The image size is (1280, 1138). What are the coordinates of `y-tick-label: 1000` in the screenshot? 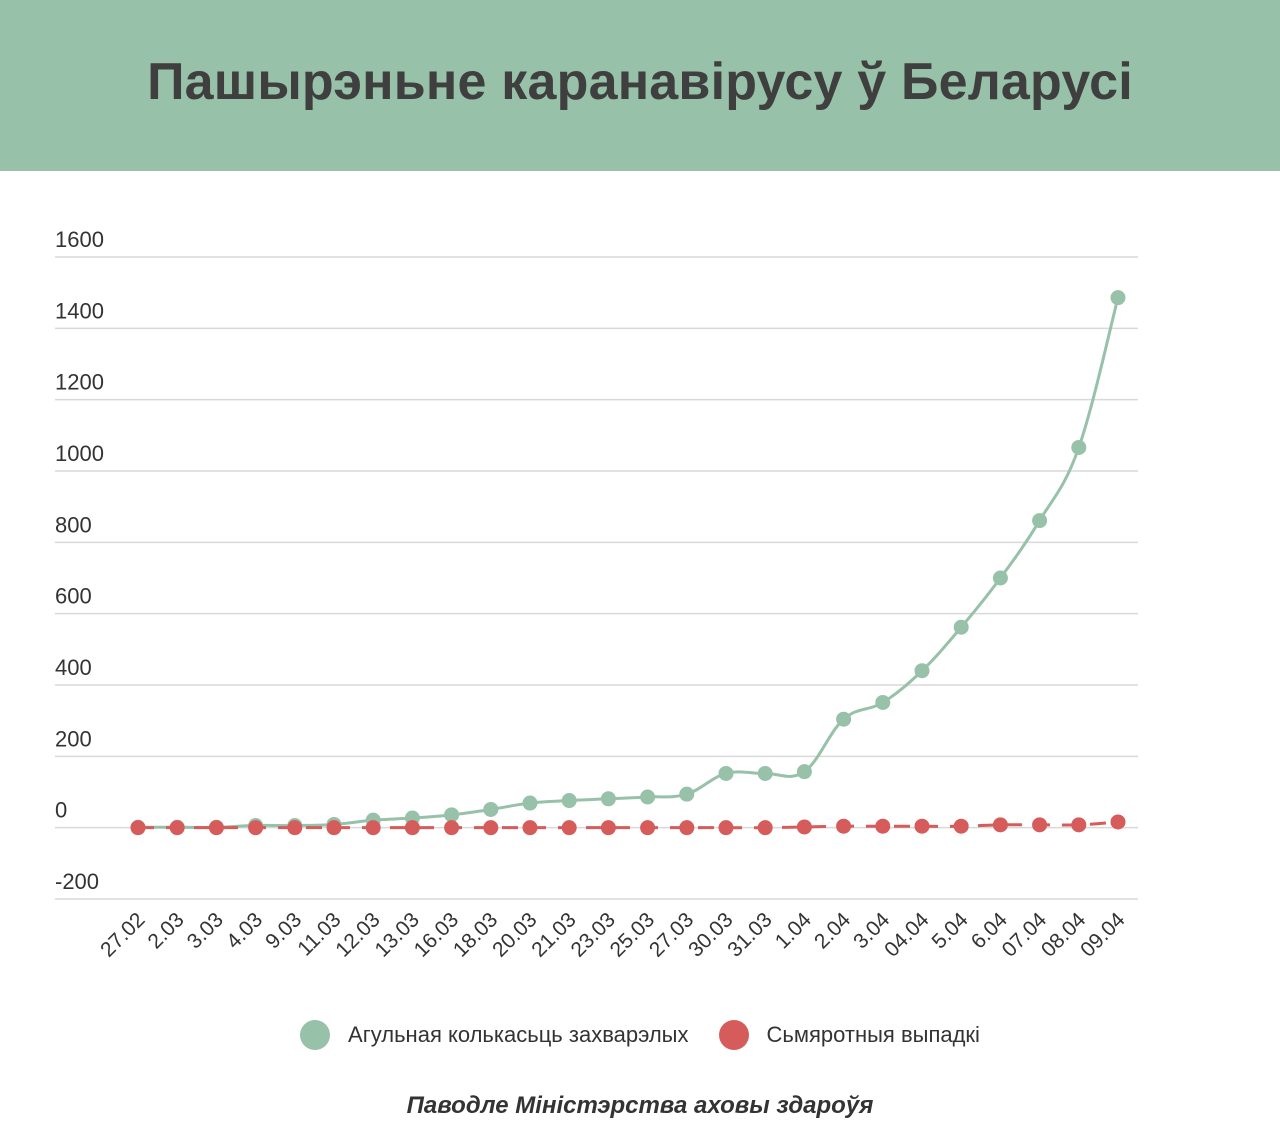 It's located at (79, 453).